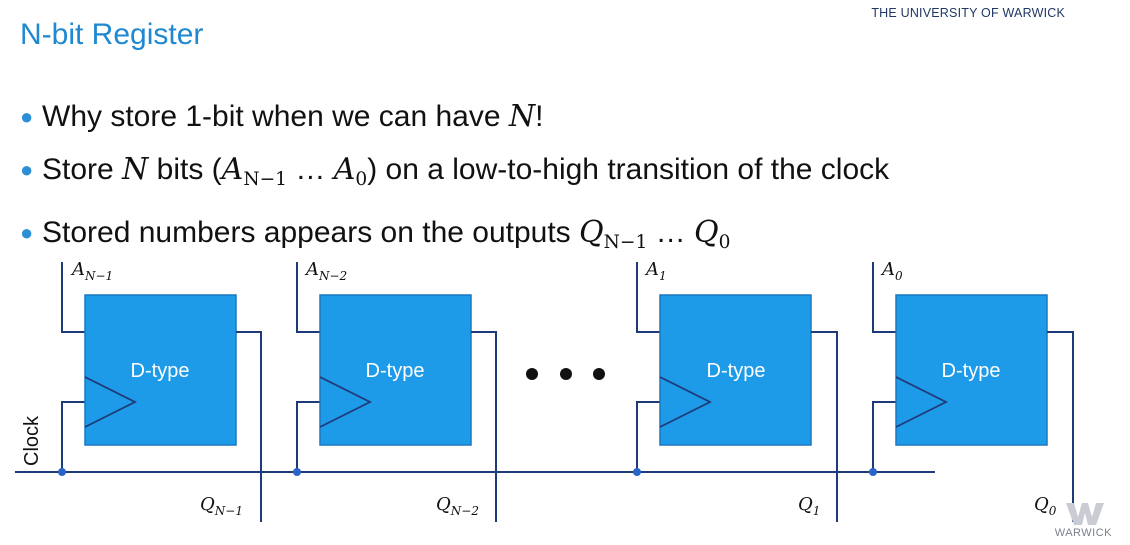 This screenshot has height=545, width=1130. What do you see at coordinates (32, 440) in the screenshot?
I see `clock-label: Clock` at bounding box center [32, 440].